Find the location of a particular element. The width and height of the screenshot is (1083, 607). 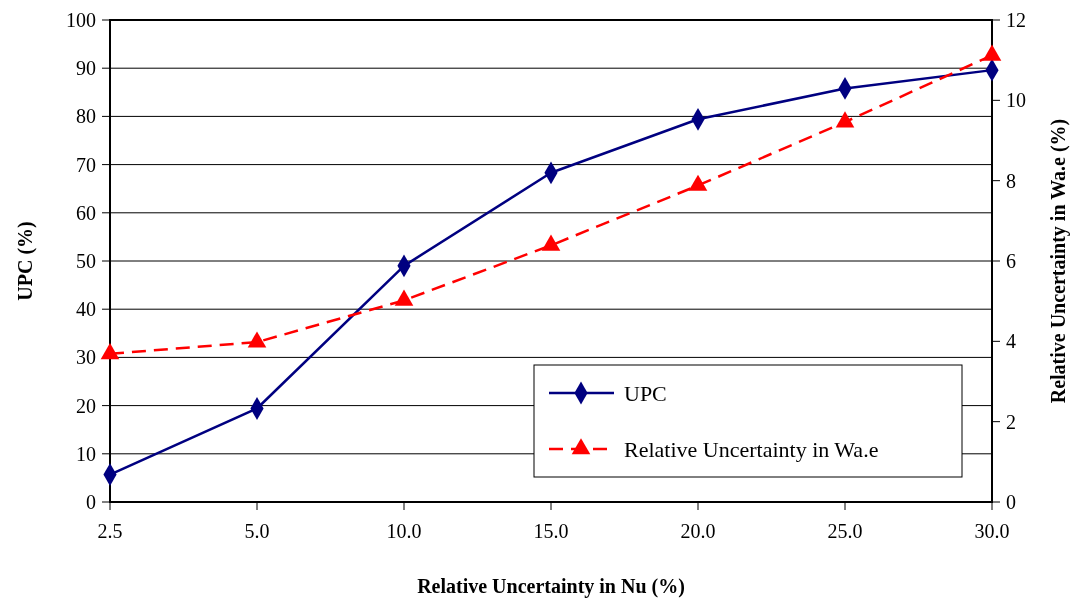

y-tick-label: 40 is located at coordinates (86, 309).